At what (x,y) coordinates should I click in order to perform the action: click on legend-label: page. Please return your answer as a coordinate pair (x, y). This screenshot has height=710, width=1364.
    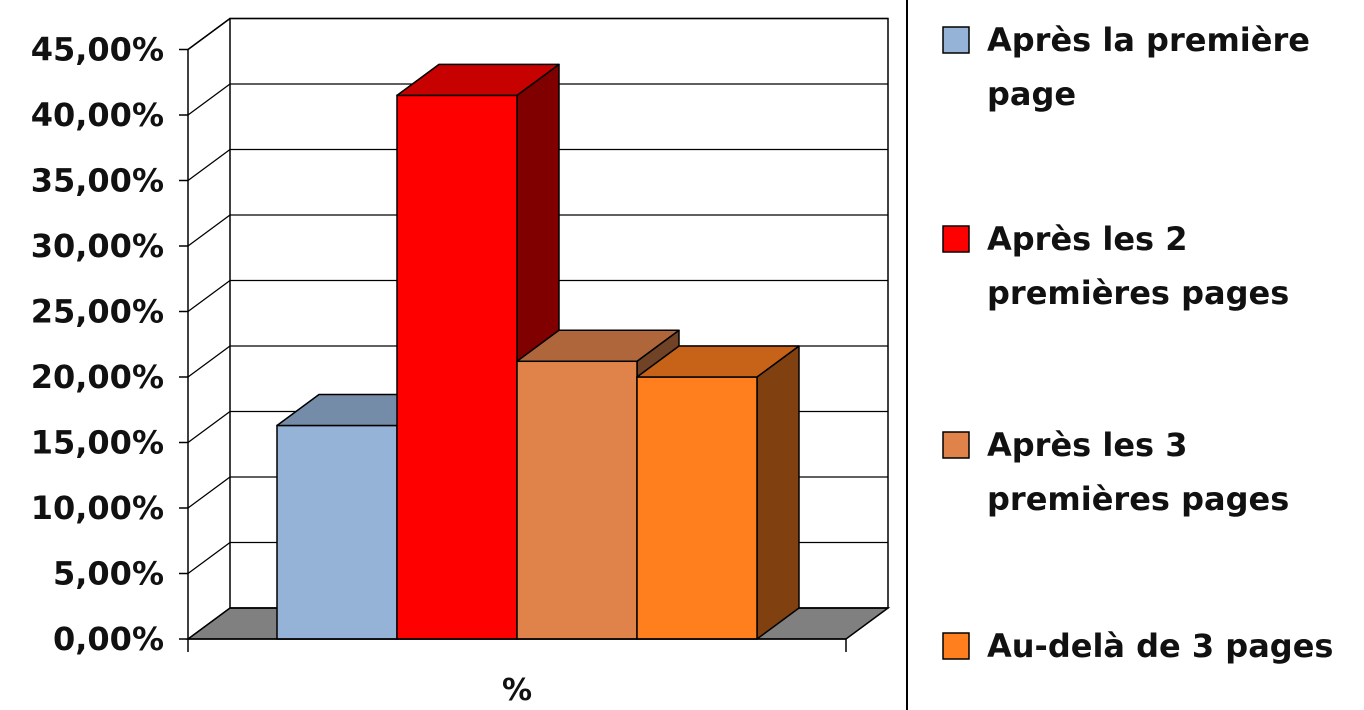
    Looking at the image, I should click on (1031, 94).